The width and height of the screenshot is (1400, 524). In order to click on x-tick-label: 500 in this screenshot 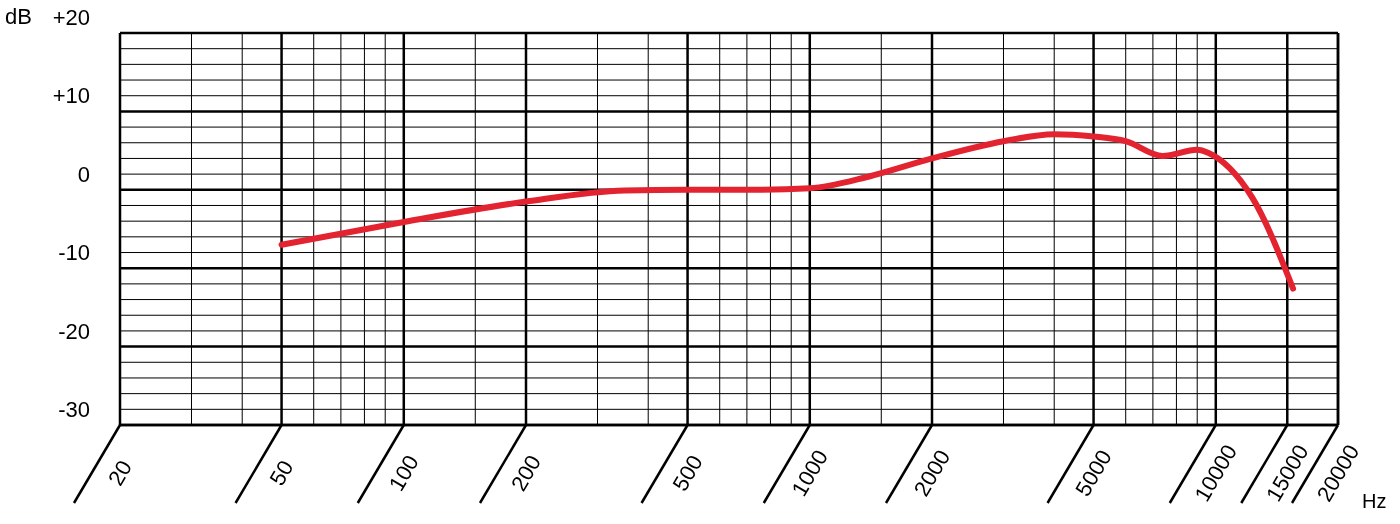, I will do `click(687, 473)`.